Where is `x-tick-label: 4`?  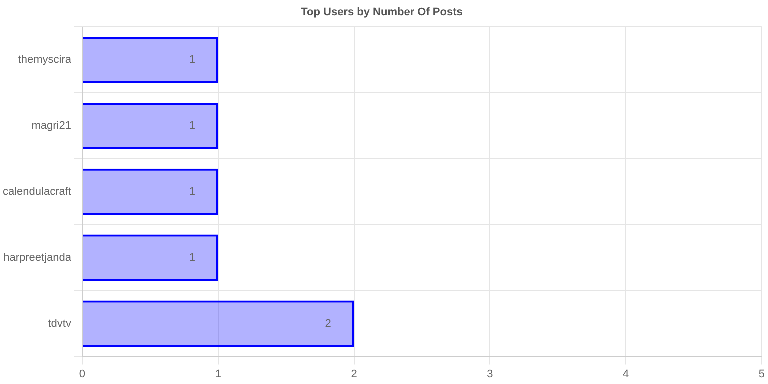 x-tick-label: 4 is located at coordinates (626, 374).